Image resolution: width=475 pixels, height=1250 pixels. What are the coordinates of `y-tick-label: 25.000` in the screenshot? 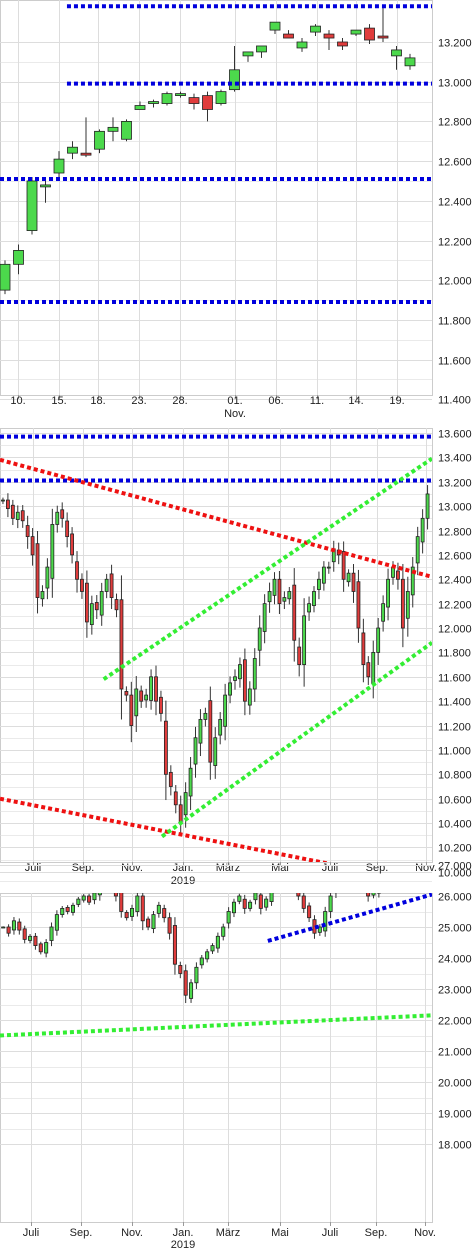 It's located at (455, 929).